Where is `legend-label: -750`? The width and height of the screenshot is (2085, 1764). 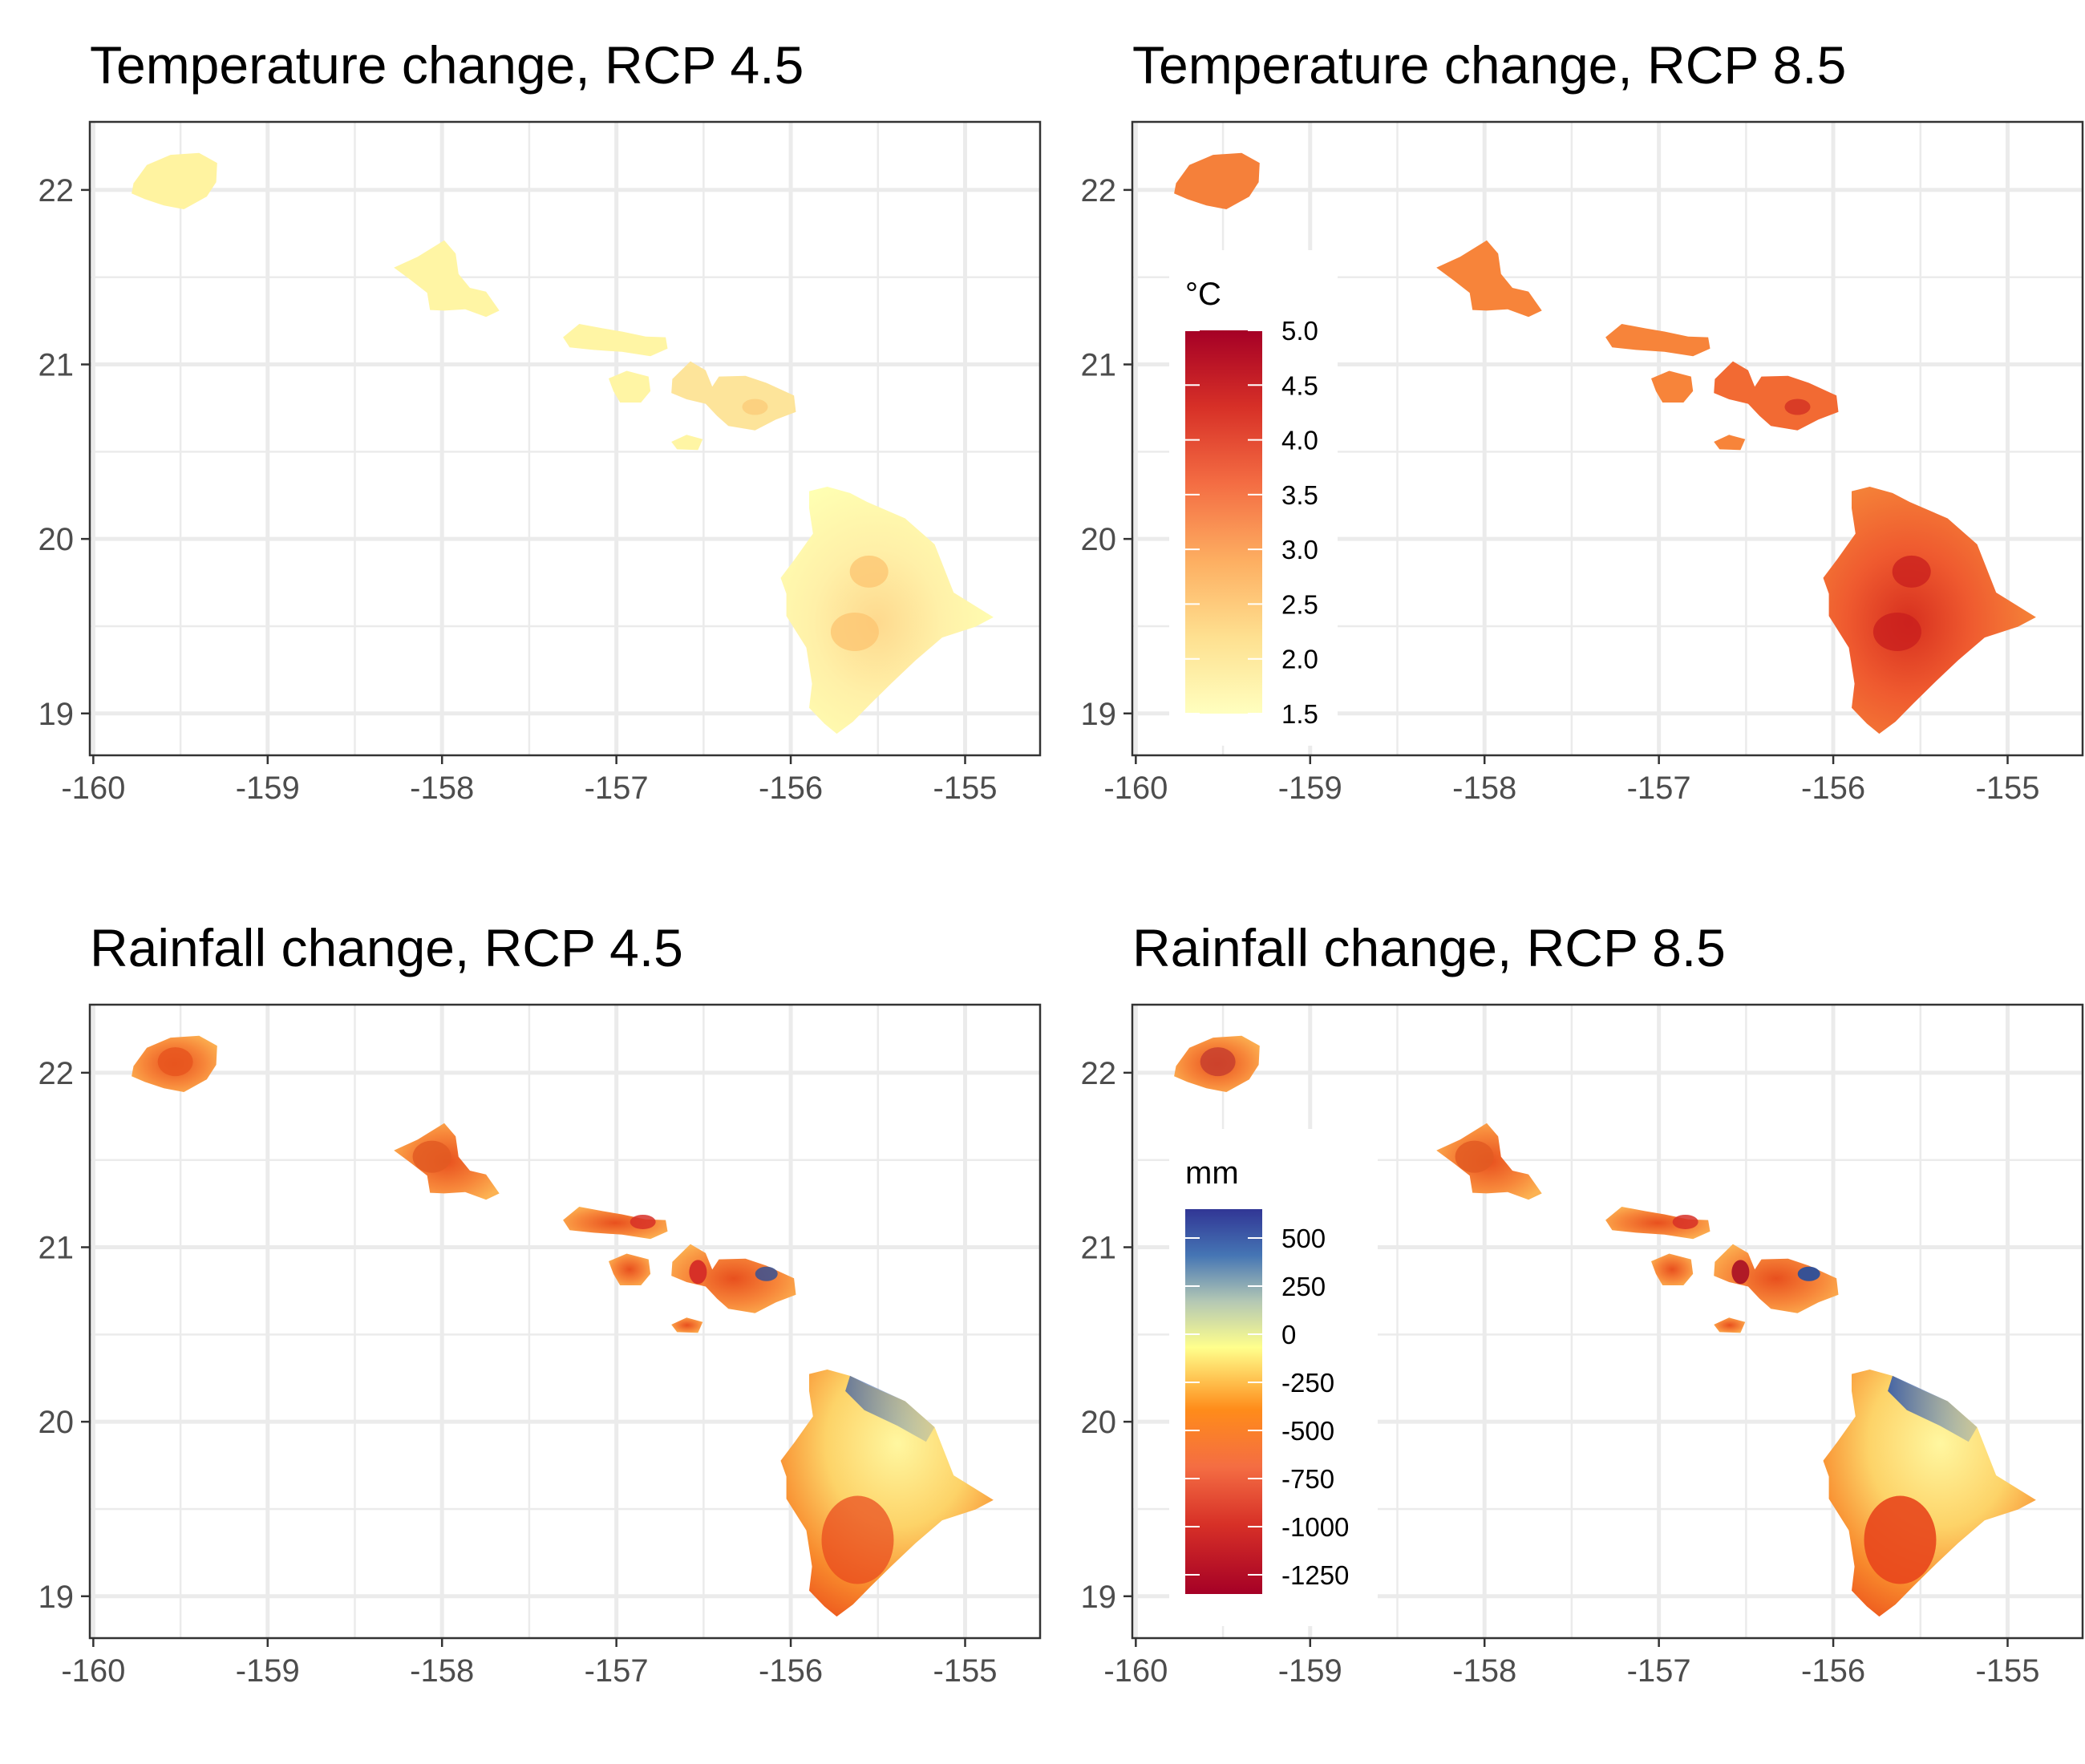 legend-label: -750 is located at coordinates (1307, 1479).